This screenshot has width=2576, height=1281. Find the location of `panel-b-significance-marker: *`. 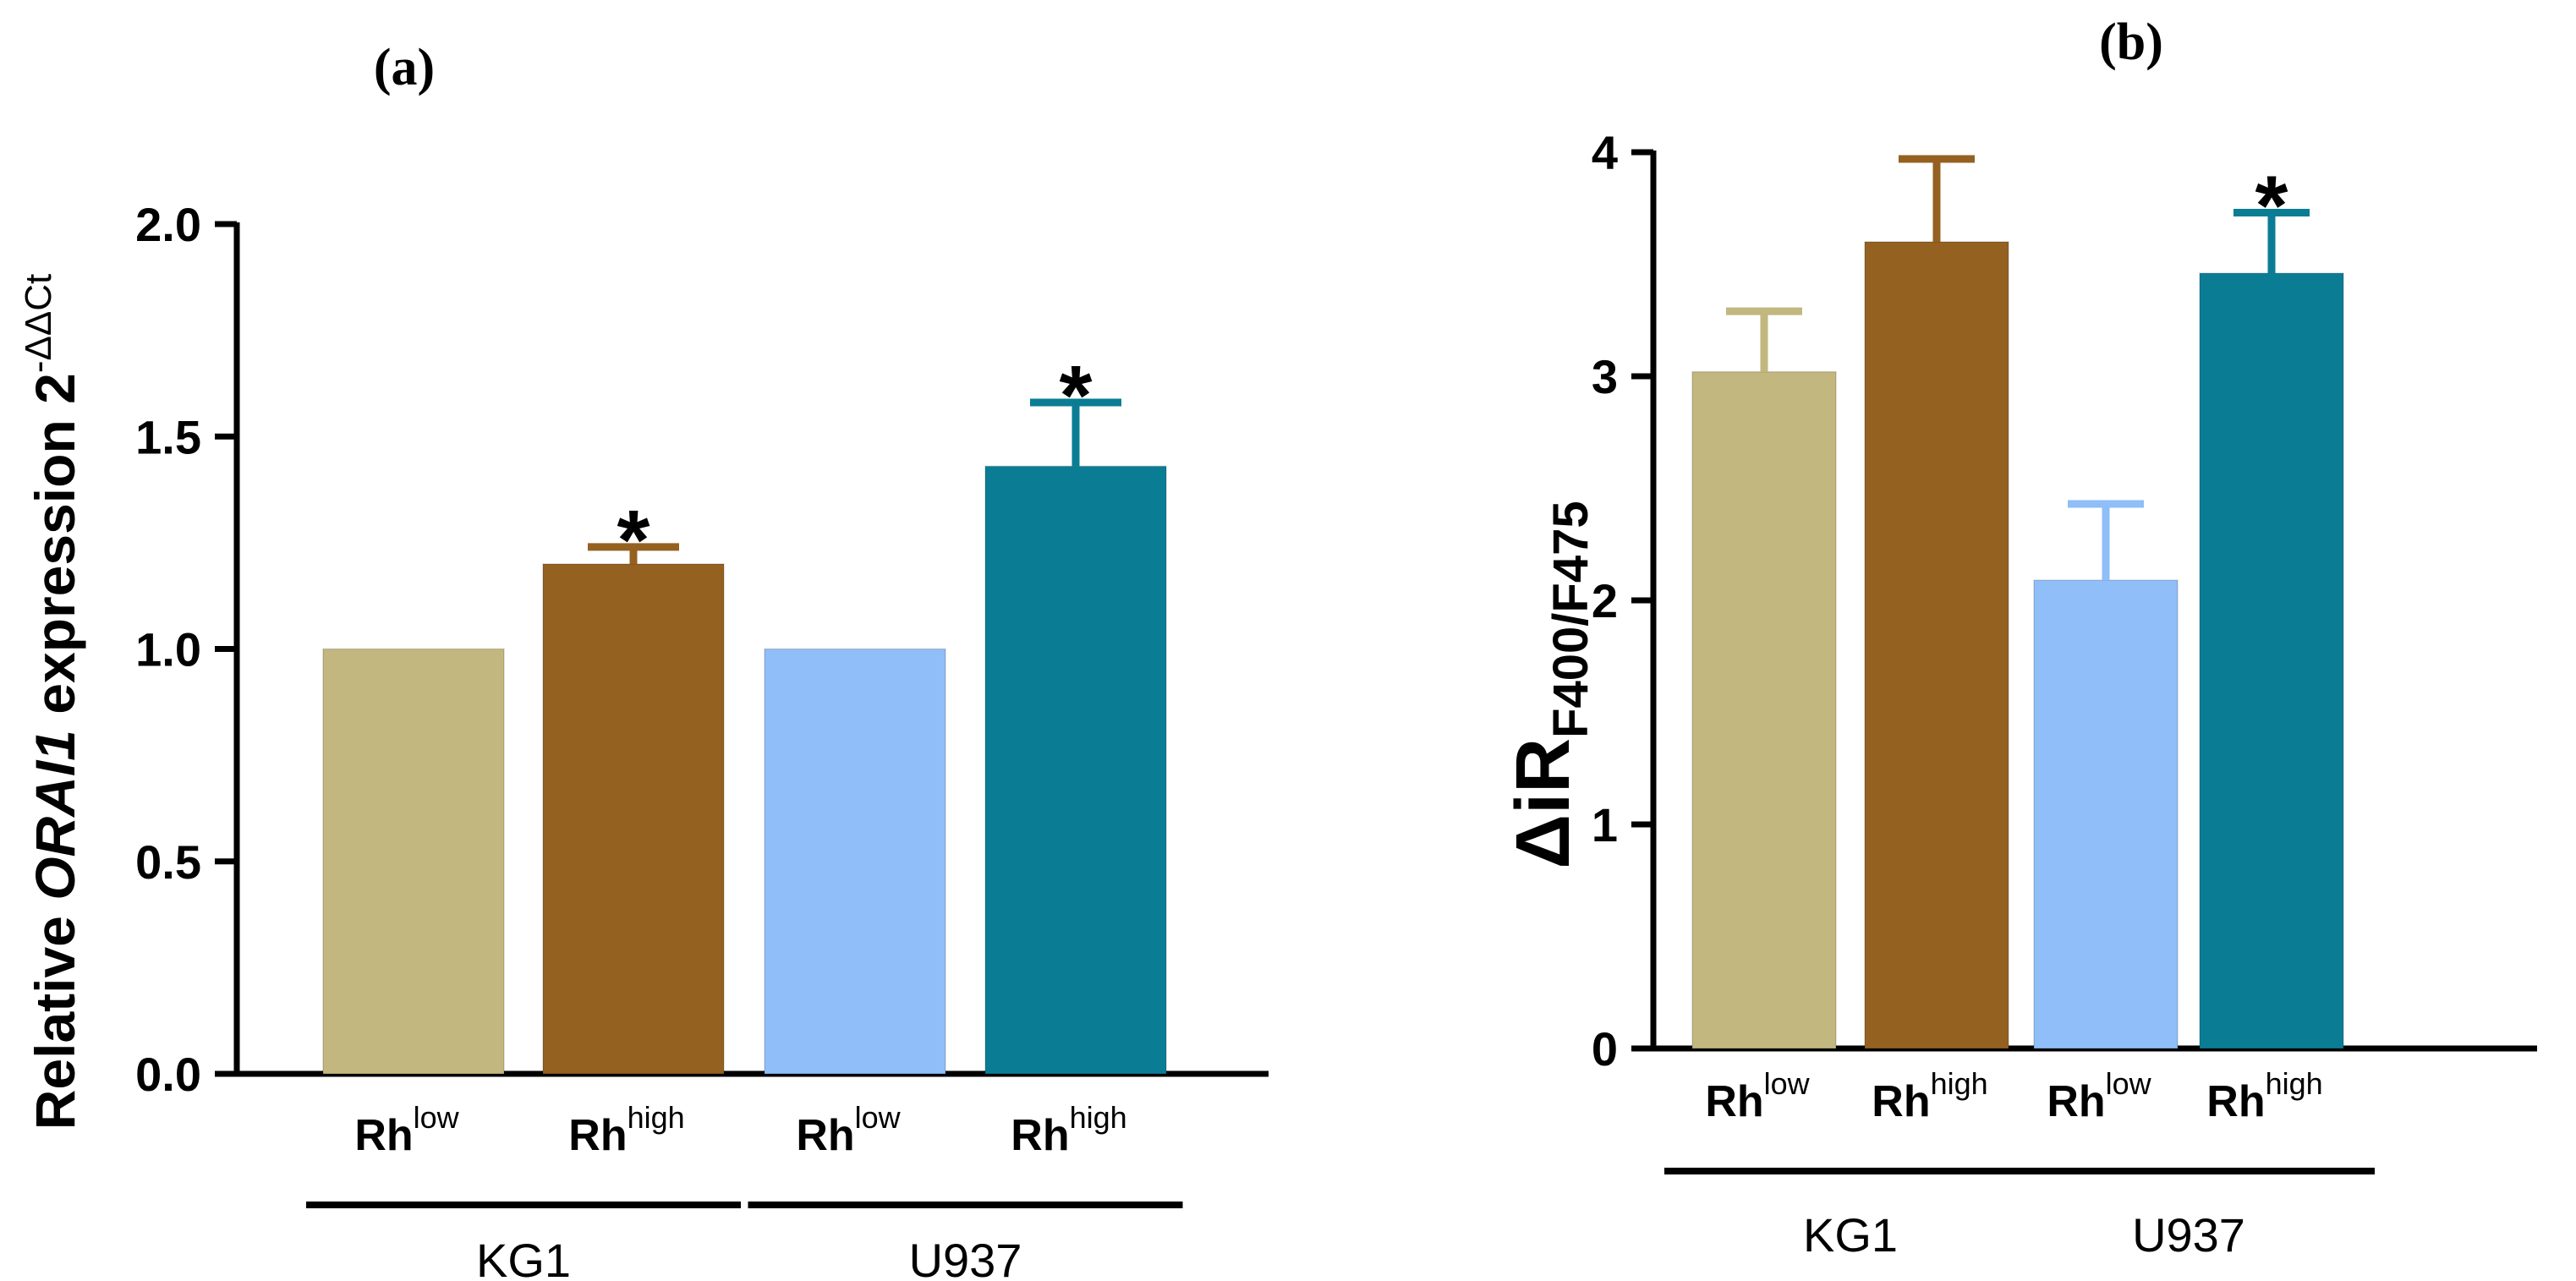

panel-b-significance-marker: * is located at coordinates (2271, 206).